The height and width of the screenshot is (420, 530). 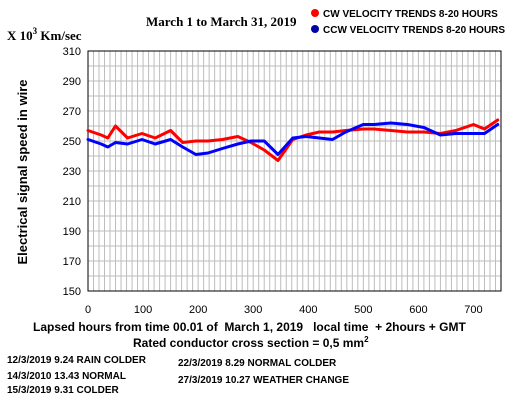 What do you see at coordinates (76, 360) in the screenshot?
I see `note-1: 12/3/2019 9.24 RAIN COLDER` at bounding box center [76, 360].